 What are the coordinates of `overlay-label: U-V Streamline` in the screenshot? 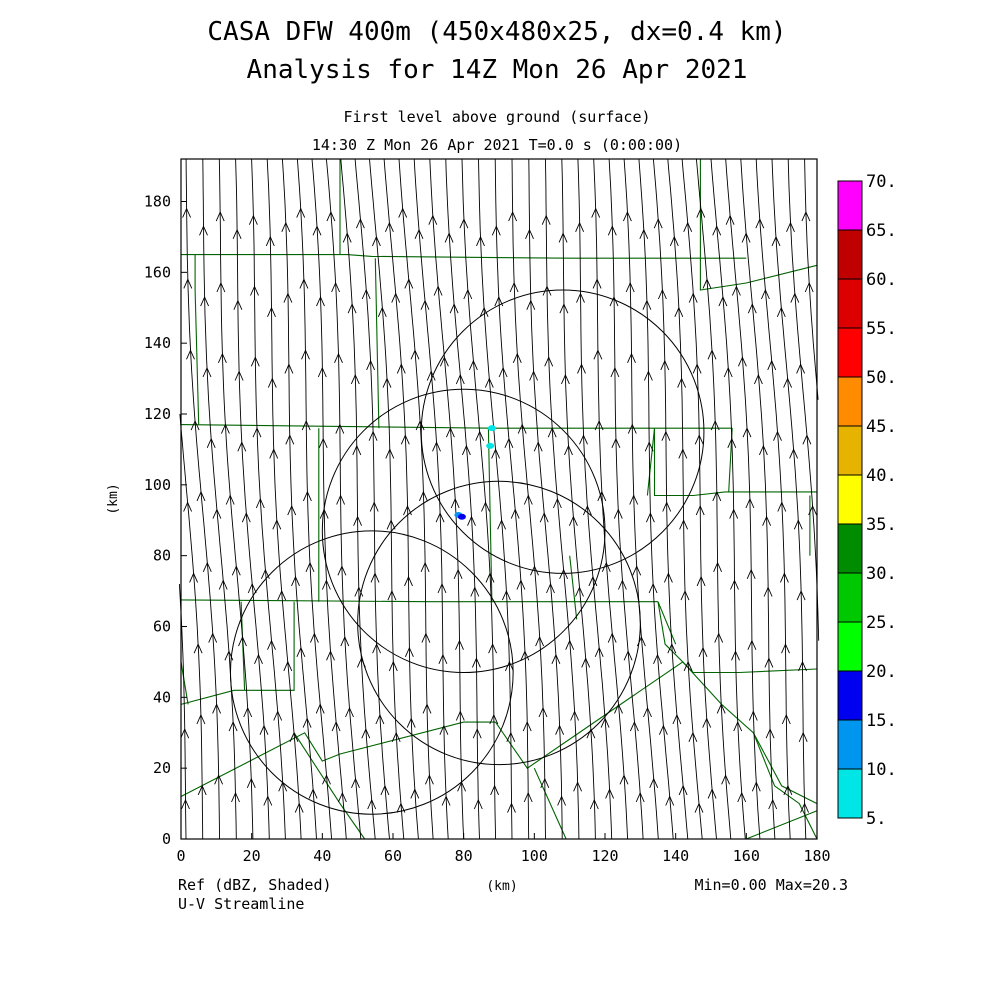 It's located at (241, 904).